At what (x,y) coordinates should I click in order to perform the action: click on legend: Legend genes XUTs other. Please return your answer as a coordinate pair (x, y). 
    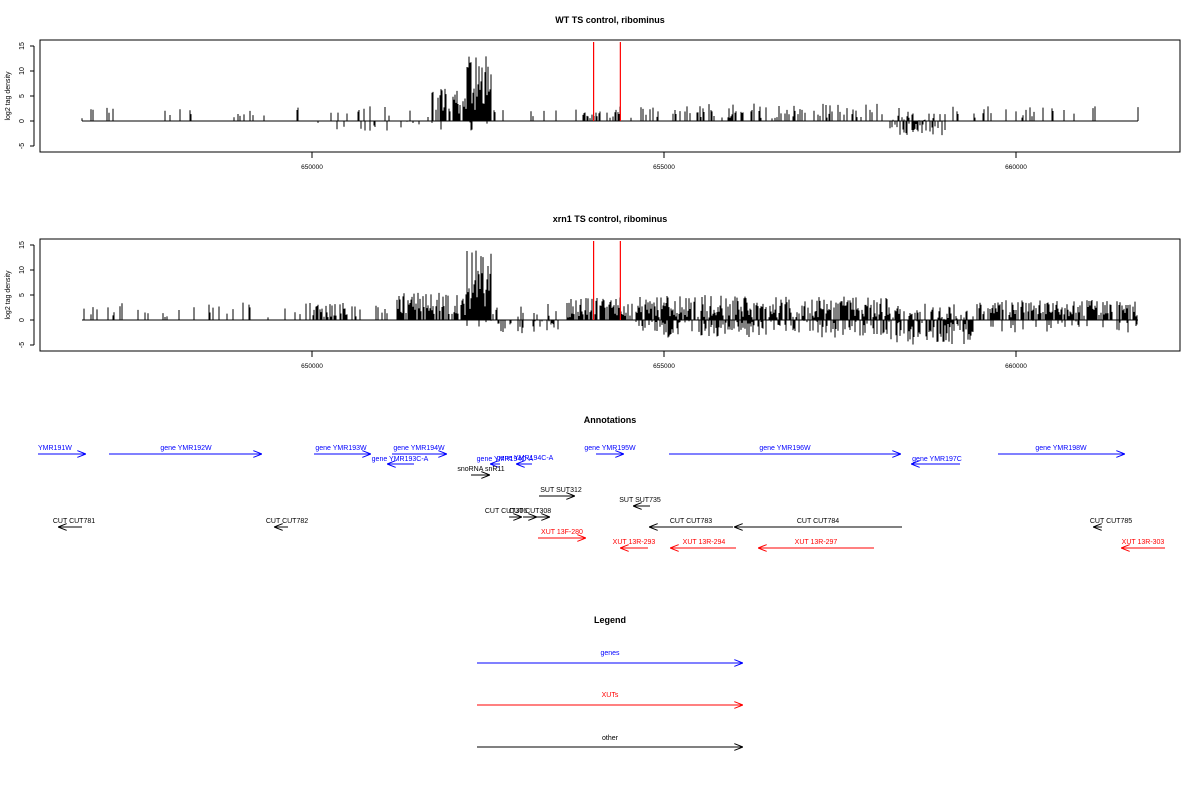
    Looking at the image, I should click on (610, 681).